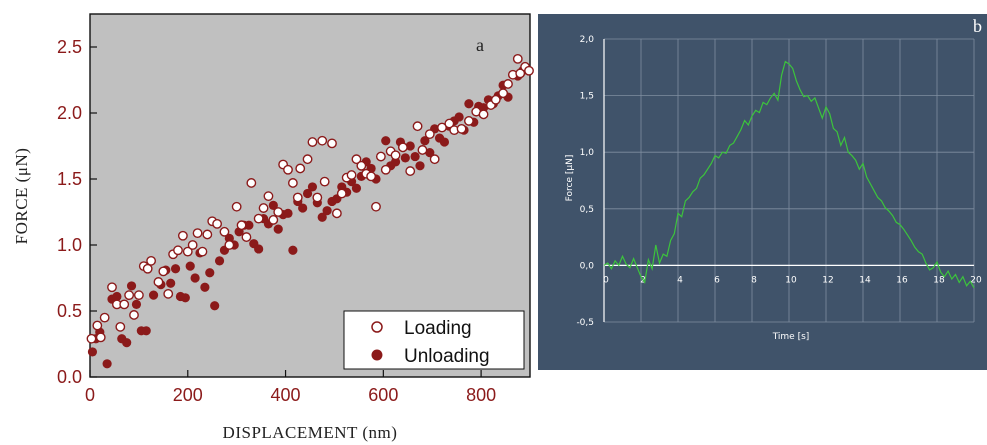 Image resolution: width=987 pixels, height=445 pixels. I want to click on x-tick-label-b: 14, so click(865, 280).